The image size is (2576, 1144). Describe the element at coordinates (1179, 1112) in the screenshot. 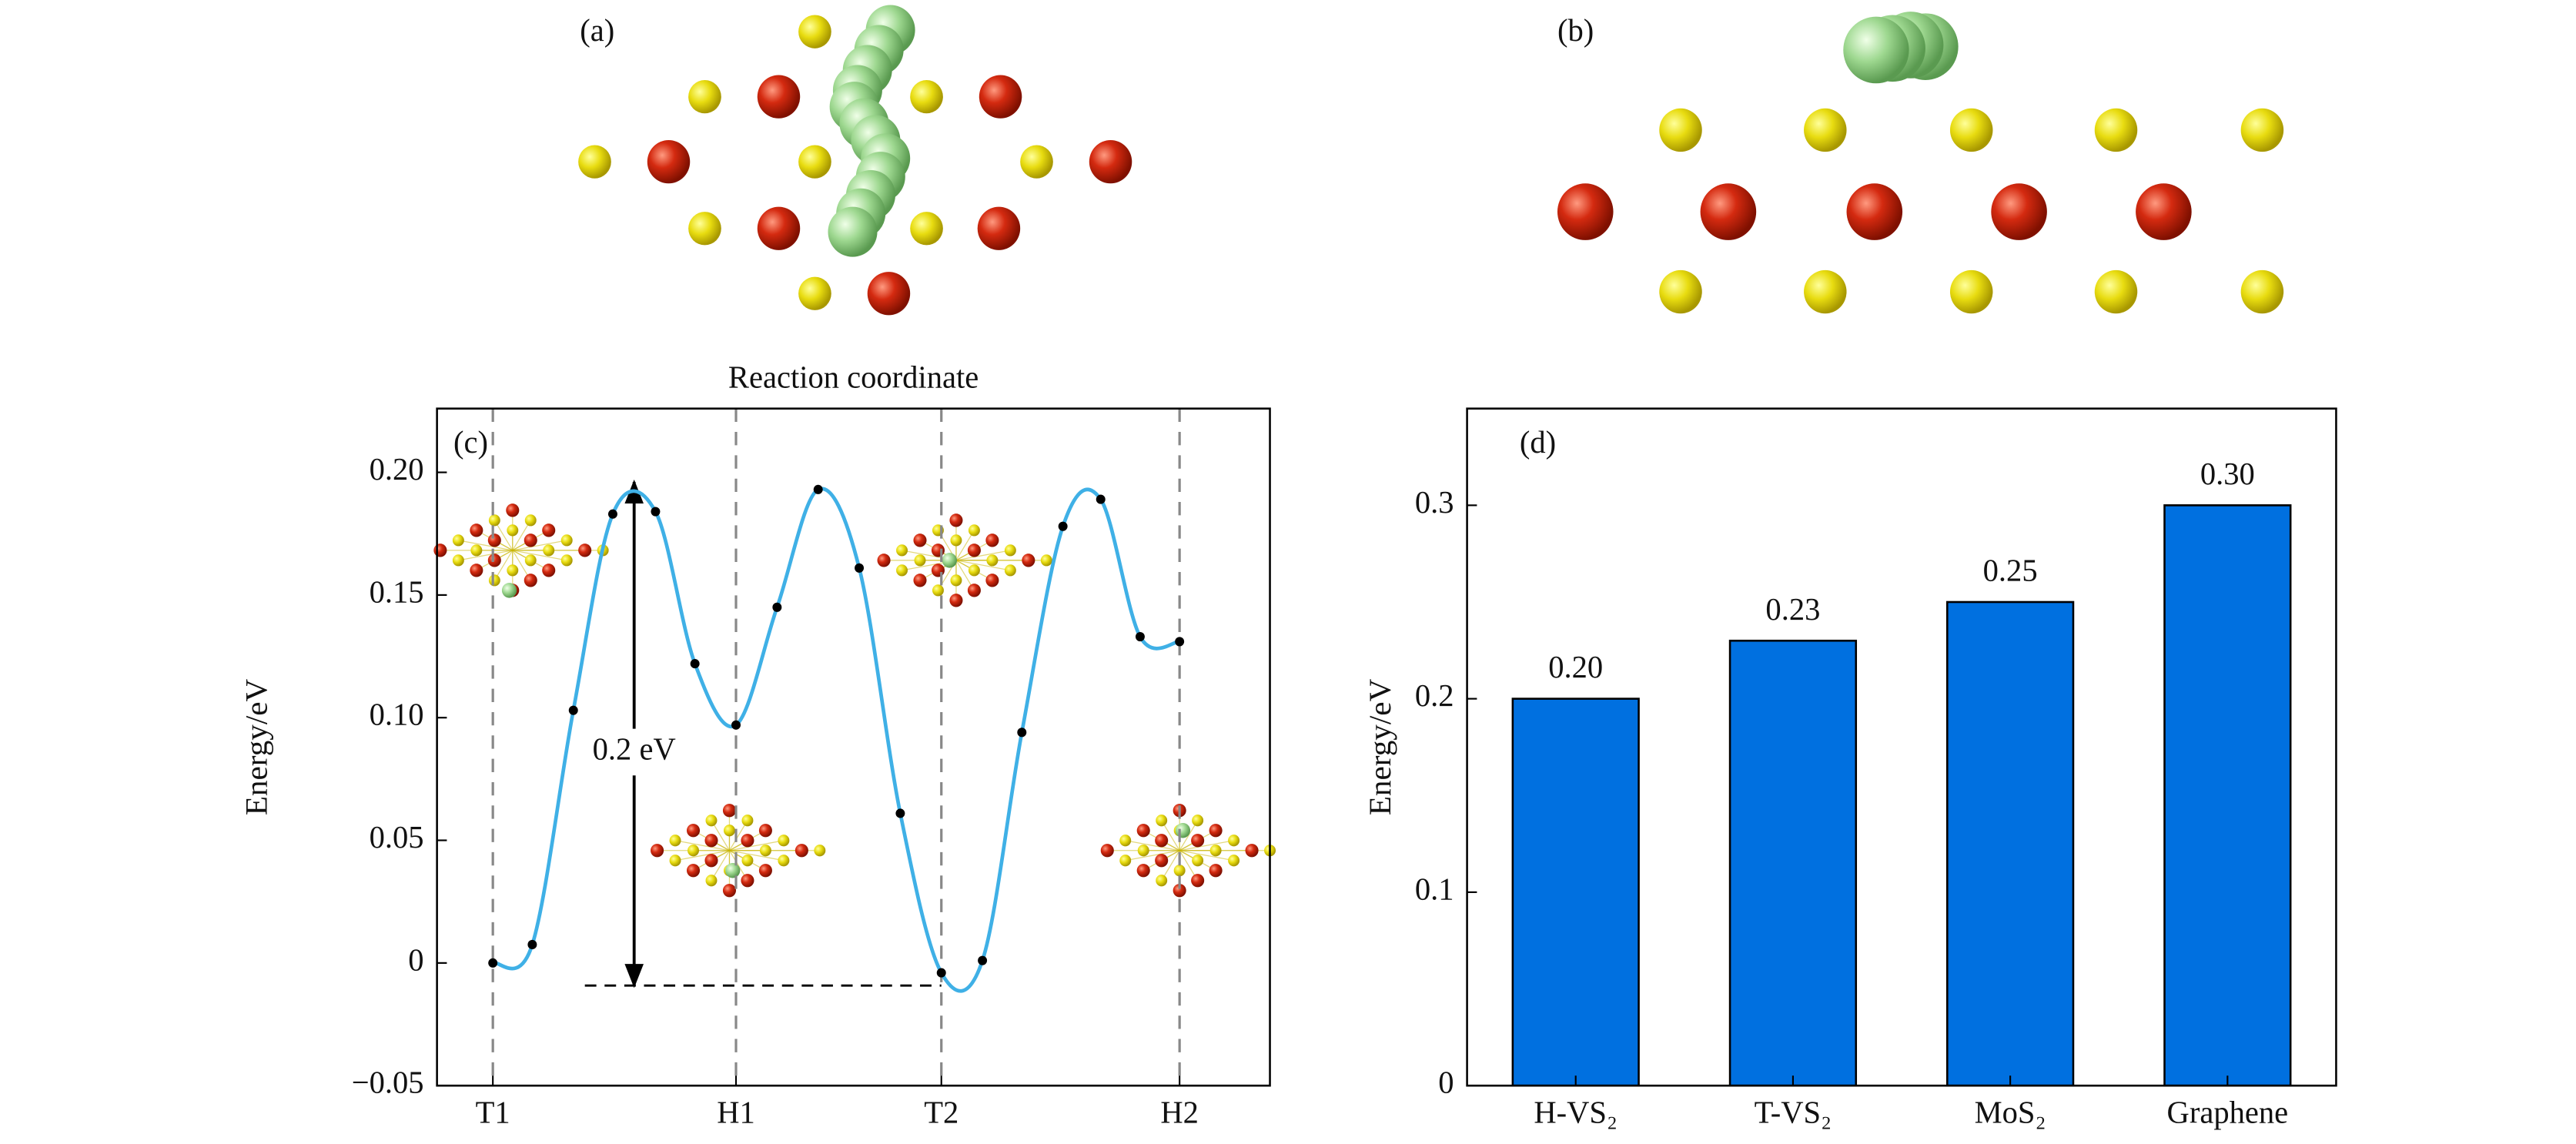

I see `x-tick-label: H2` at that location.